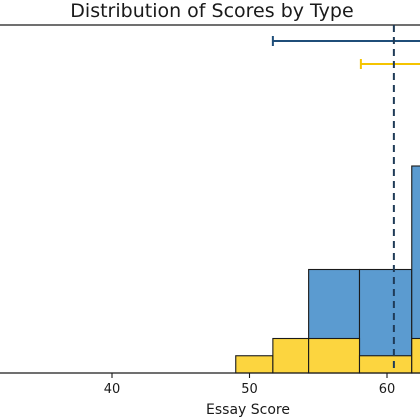 This screenshot has width=420, height=420. What do you see at coordinates (345, 52) in the screenshot?
I see `error-bars-group` at bounding box center [345, 52].